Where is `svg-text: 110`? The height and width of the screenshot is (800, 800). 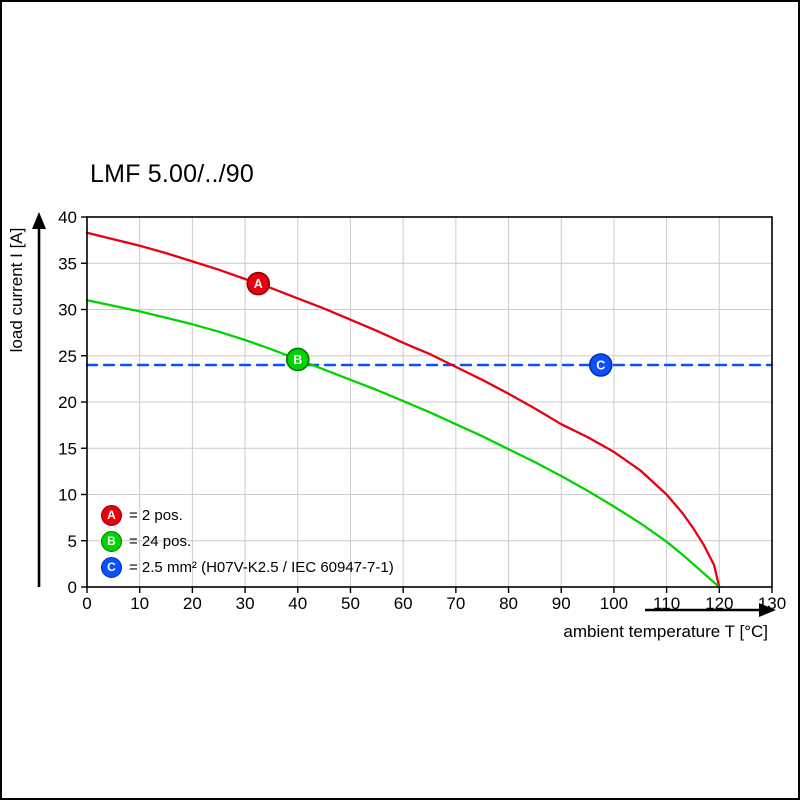
svg-text: 110 is located at coordinates (666, 603).